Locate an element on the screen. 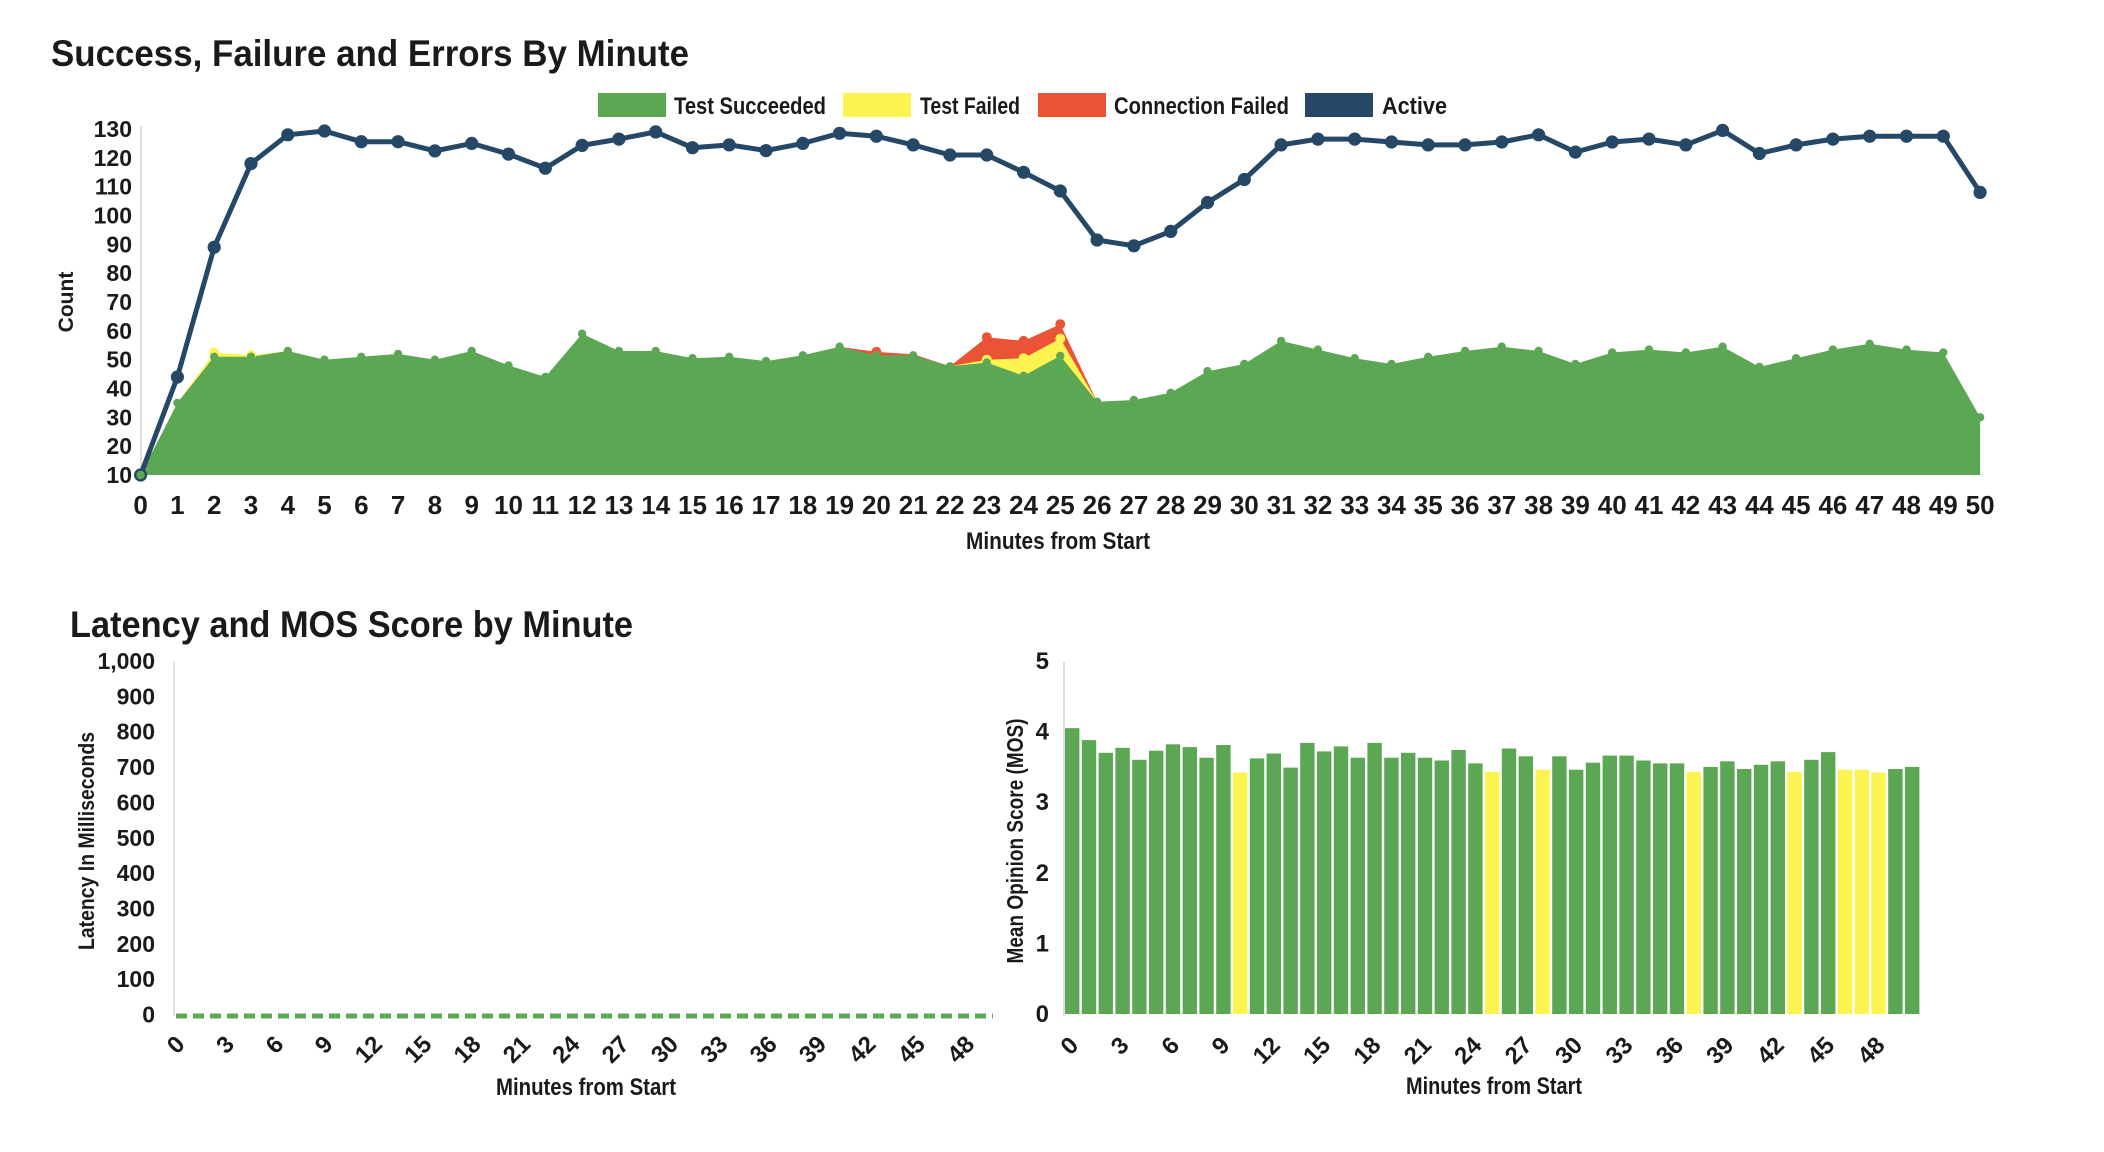 This screenshot has width=2104, height=1152. svg-text: 33 is located at coordinates (1354, 505).